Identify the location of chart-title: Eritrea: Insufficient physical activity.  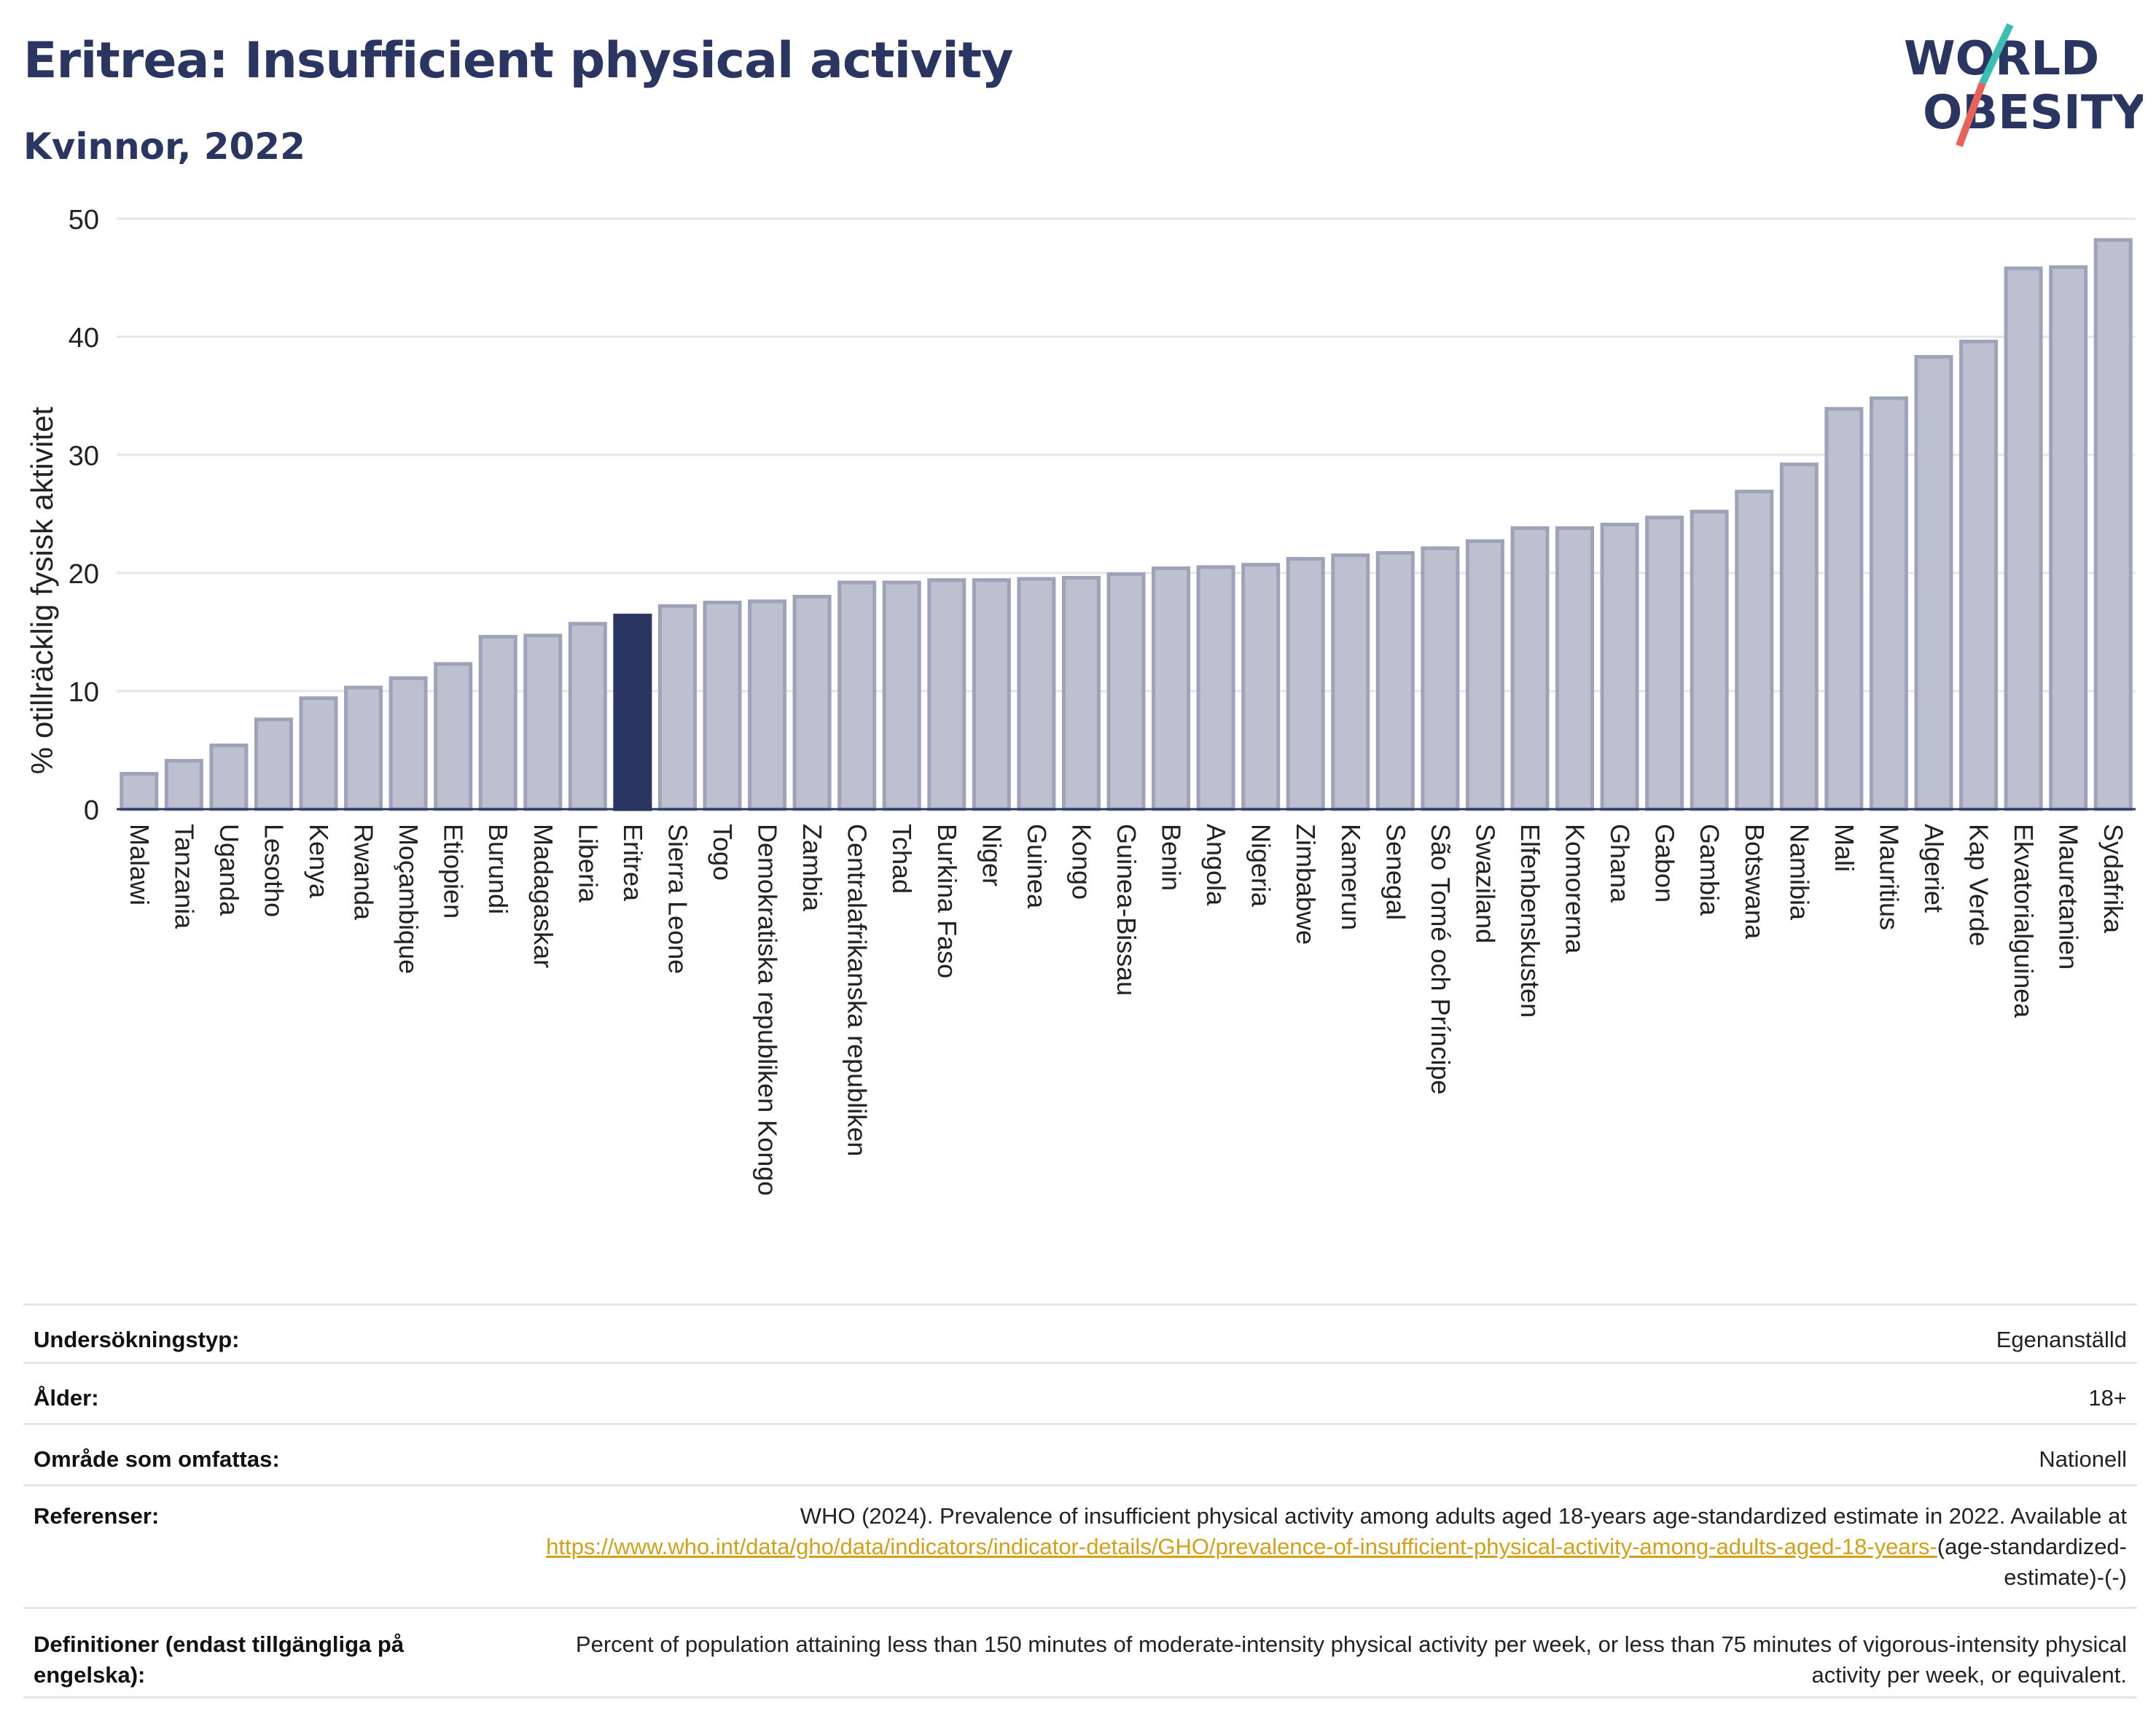
(518, 61).